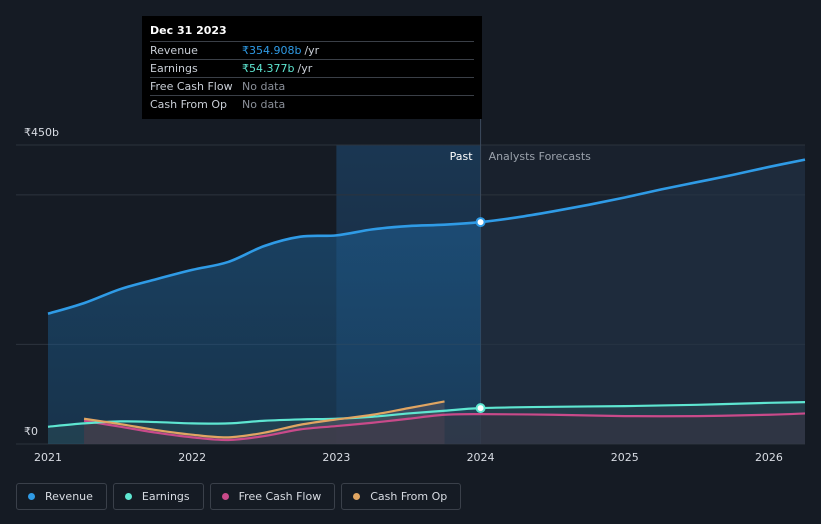 This screenshot has height=524, width=821. What do you see at coordinates (540, 156) in the screenshot?
I see `forecast-label: Analysts Forecasts` at bounding box center [540, 156].